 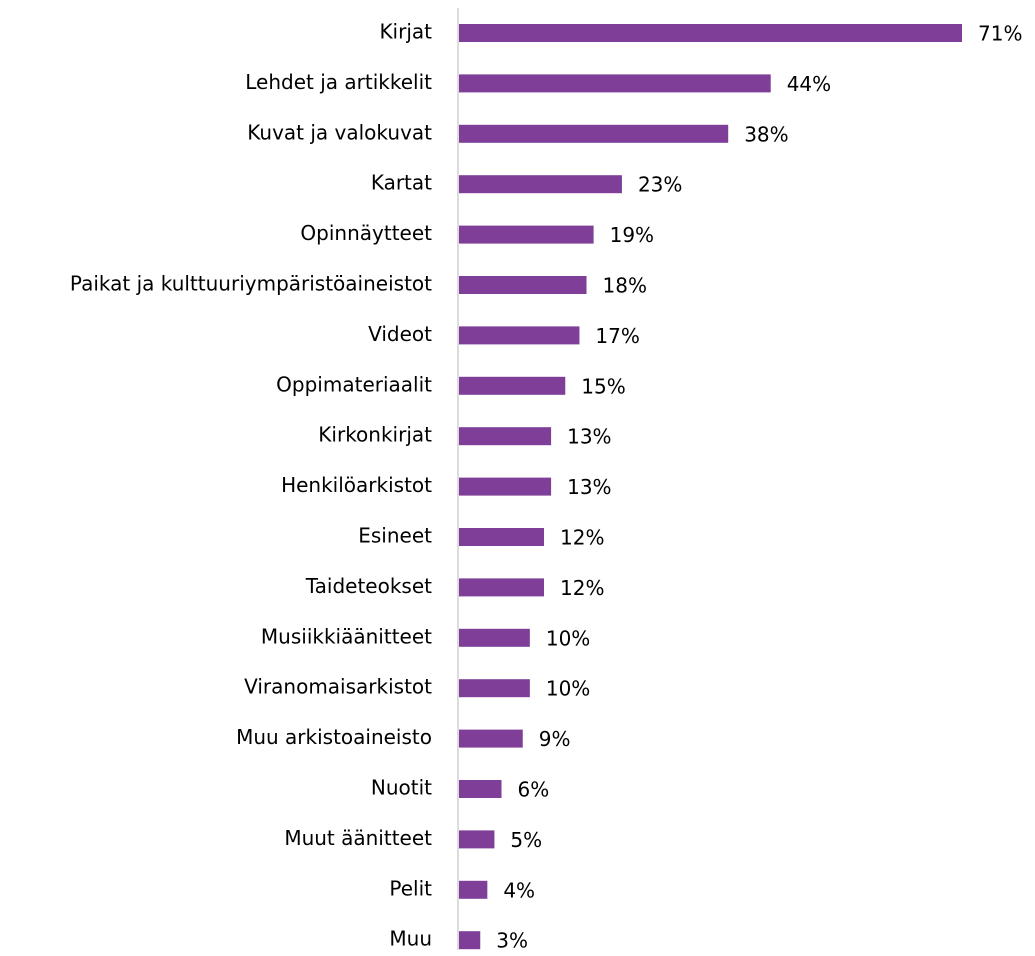 What do you see at coordinates (617, 336) in the screenshot?
I see `value-label: 17%` at bounding box center [617, 336].